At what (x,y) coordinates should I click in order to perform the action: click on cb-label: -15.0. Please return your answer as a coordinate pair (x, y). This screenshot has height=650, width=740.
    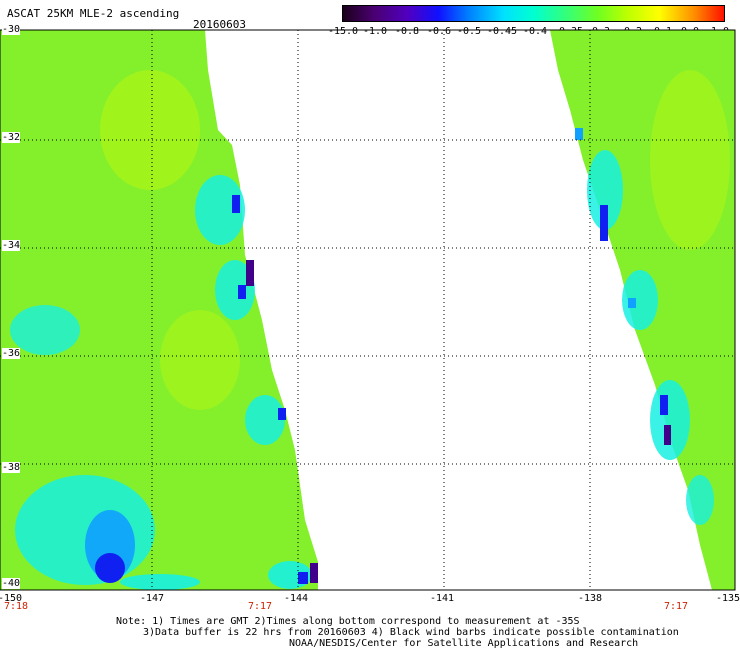
    Looking at the image, I should click on (343, 31).